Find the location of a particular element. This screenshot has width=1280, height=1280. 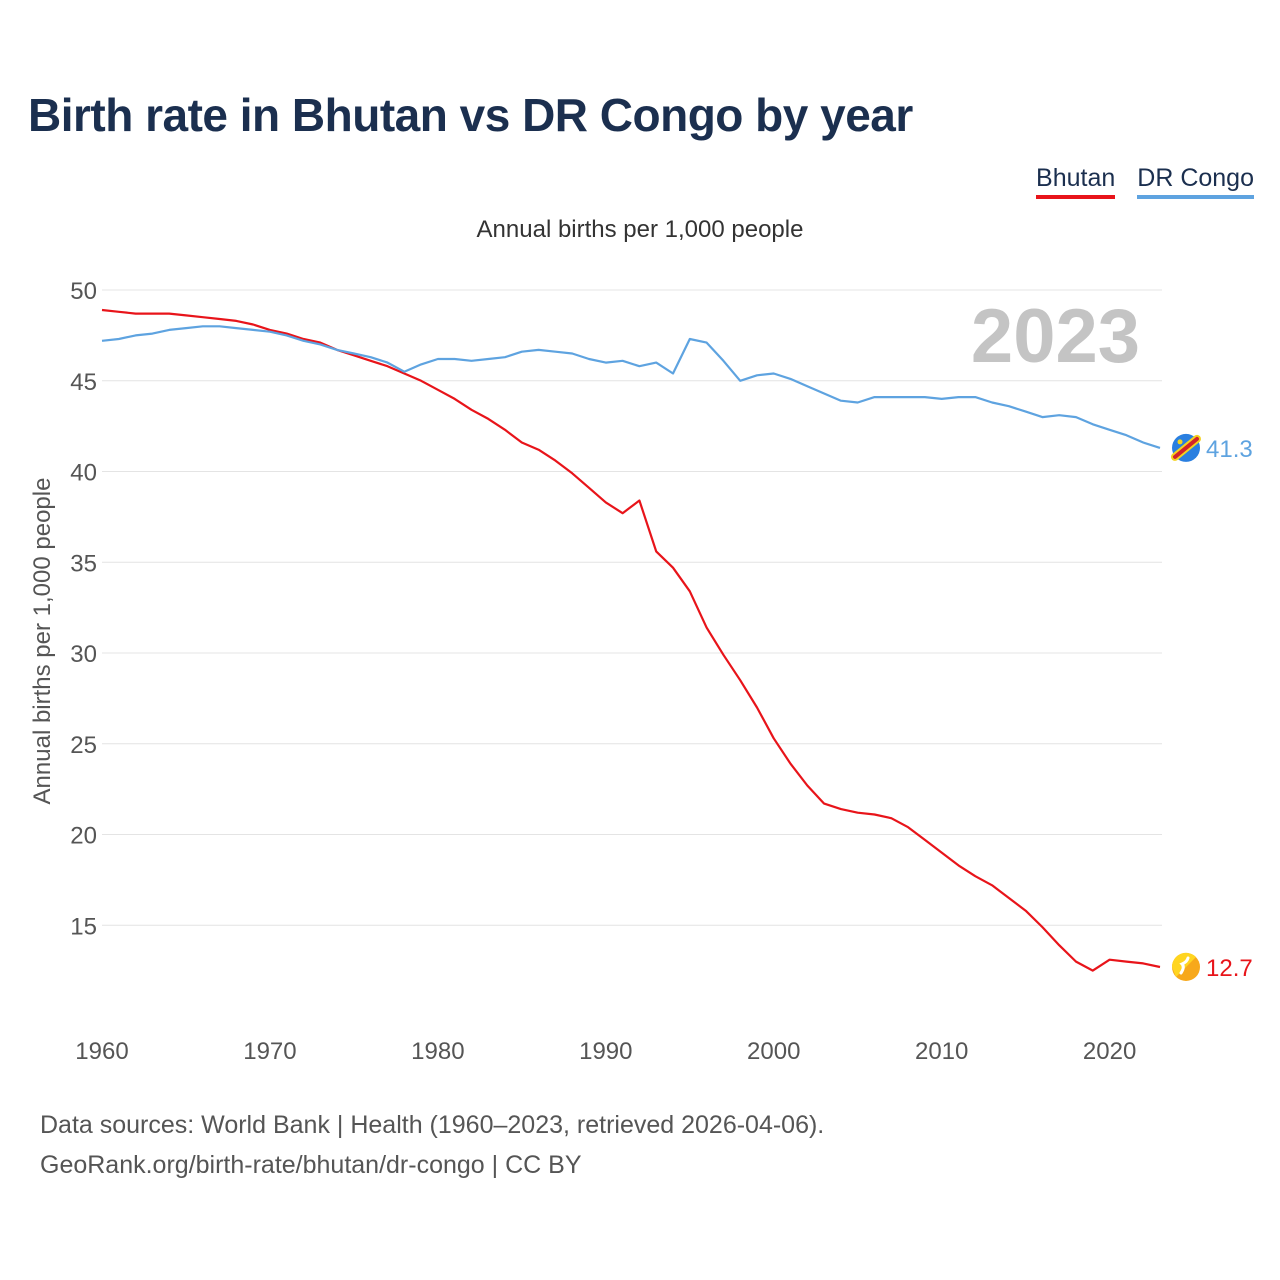

x-tick-label: 1960 is located at coordinates (101, 1051).